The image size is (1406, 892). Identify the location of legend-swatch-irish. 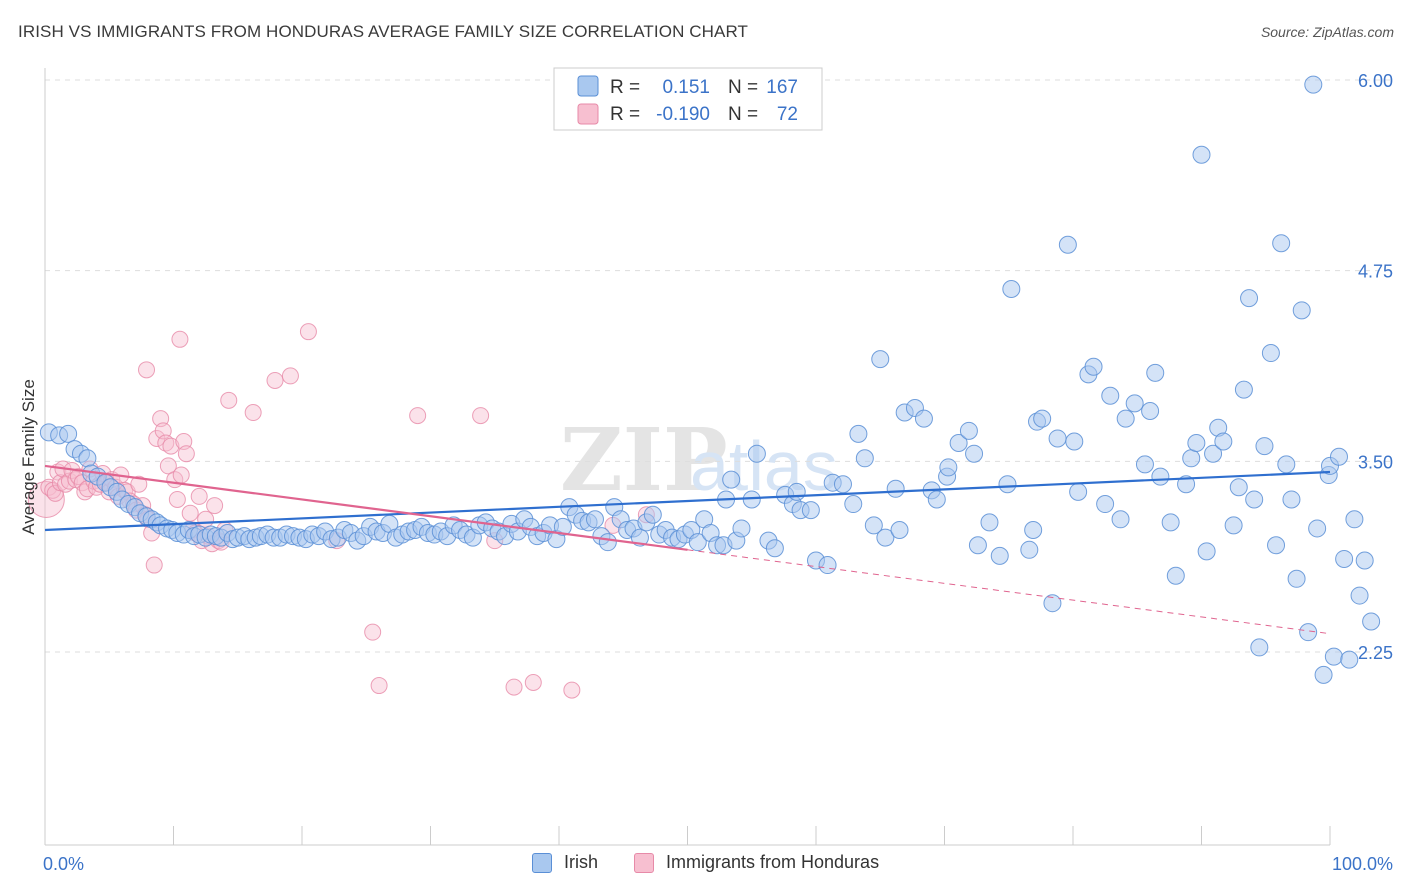
(588, 86).